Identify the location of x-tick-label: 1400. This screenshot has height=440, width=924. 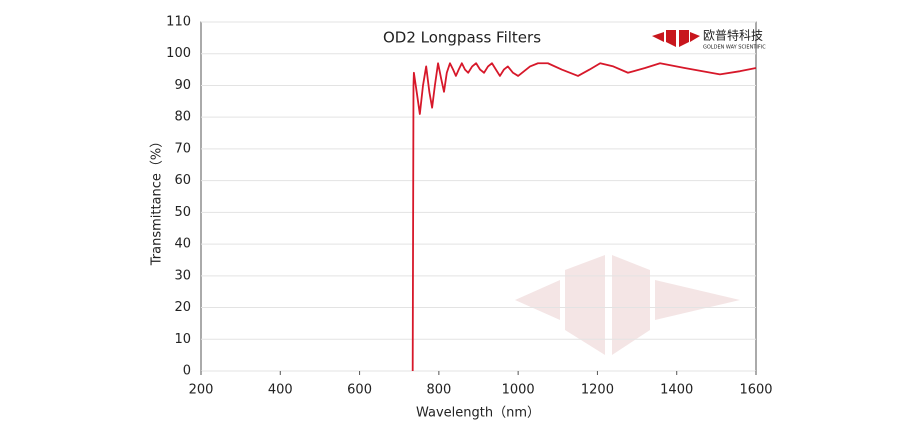
(676, 390).